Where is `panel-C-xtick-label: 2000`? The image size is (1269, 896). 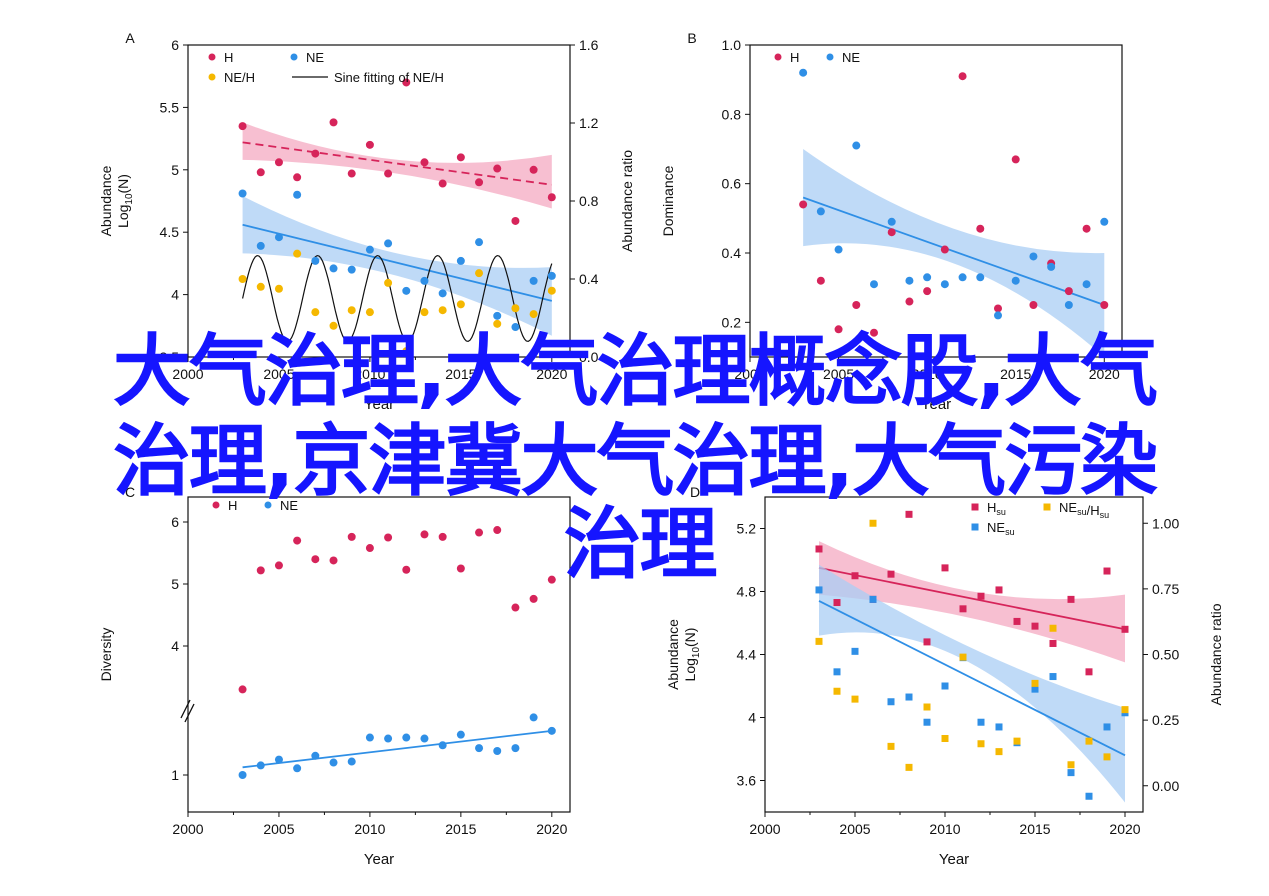 panel-C-xtick-label: 2000 is located at coordinates (187, 829).